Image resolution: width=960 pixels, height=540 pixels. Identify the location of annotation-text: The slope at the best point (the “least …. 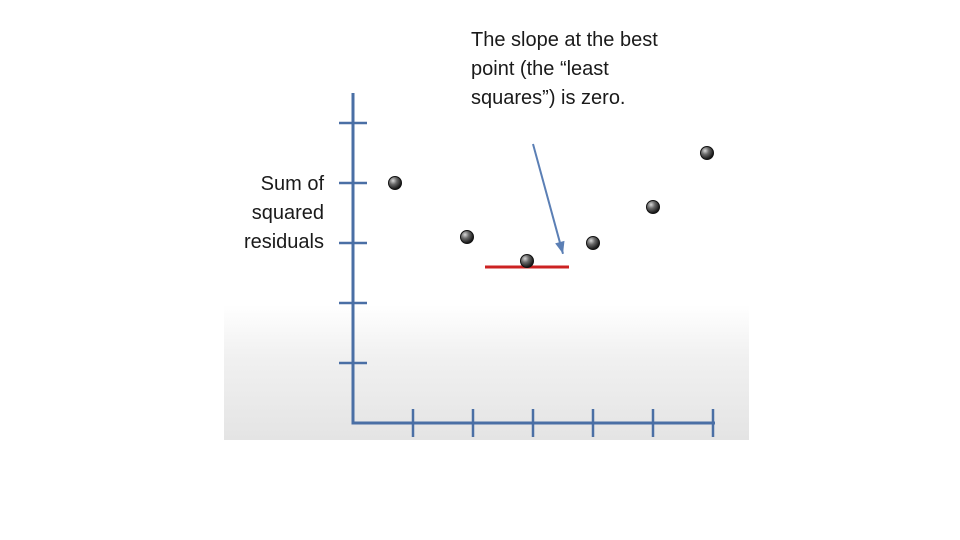
(564, 69).